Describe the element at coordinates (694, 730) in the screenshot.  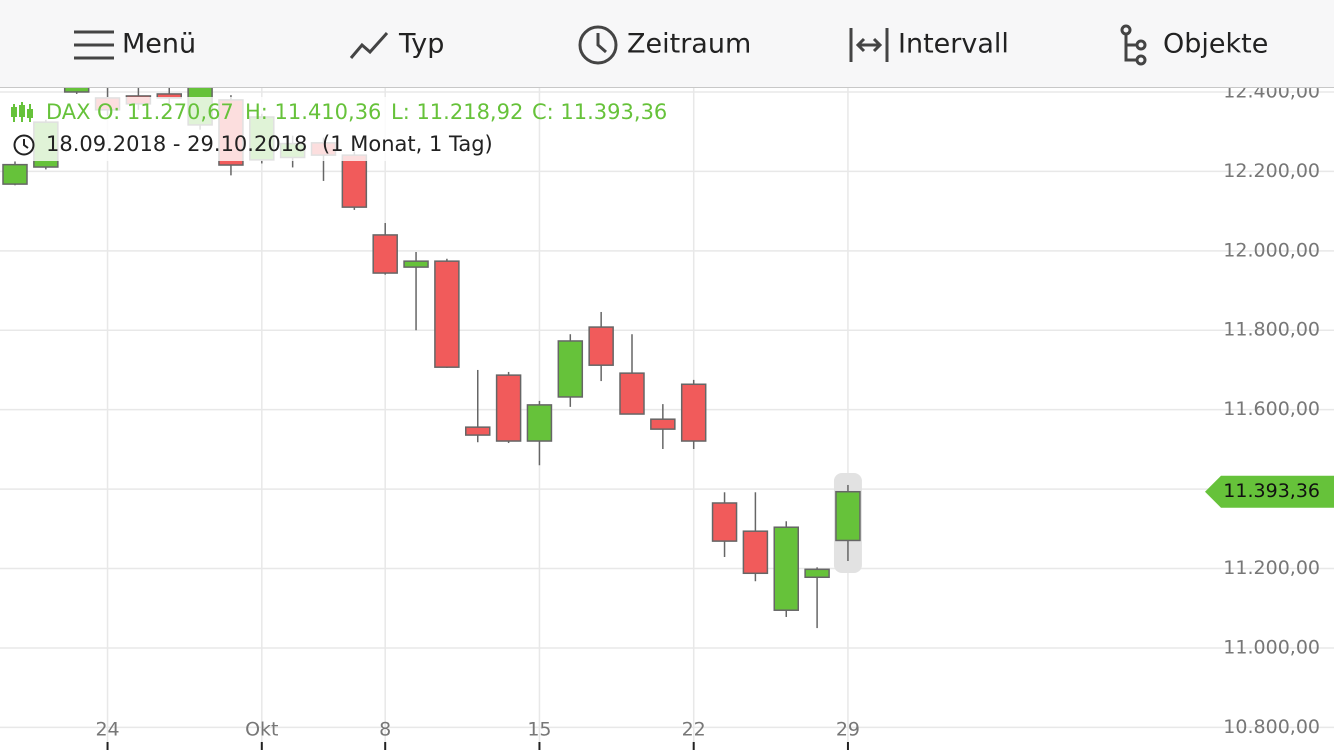
I see `x-tick-label: 22` at that location.